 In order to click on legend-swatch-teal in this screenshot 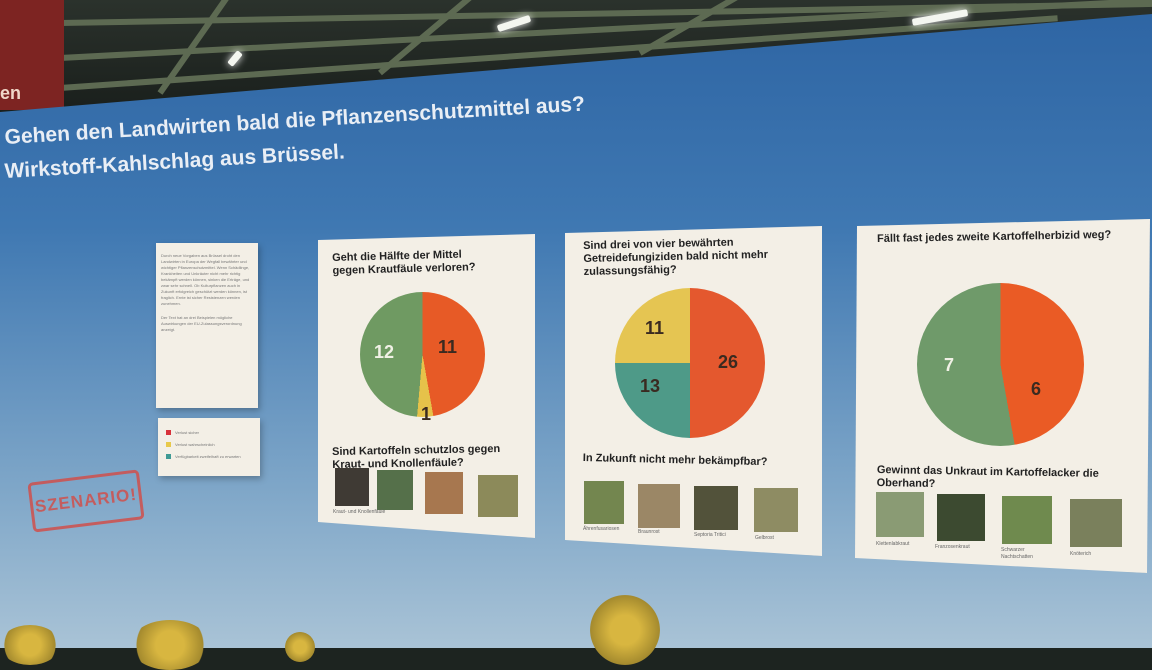, I will do `click(168, 457)`.